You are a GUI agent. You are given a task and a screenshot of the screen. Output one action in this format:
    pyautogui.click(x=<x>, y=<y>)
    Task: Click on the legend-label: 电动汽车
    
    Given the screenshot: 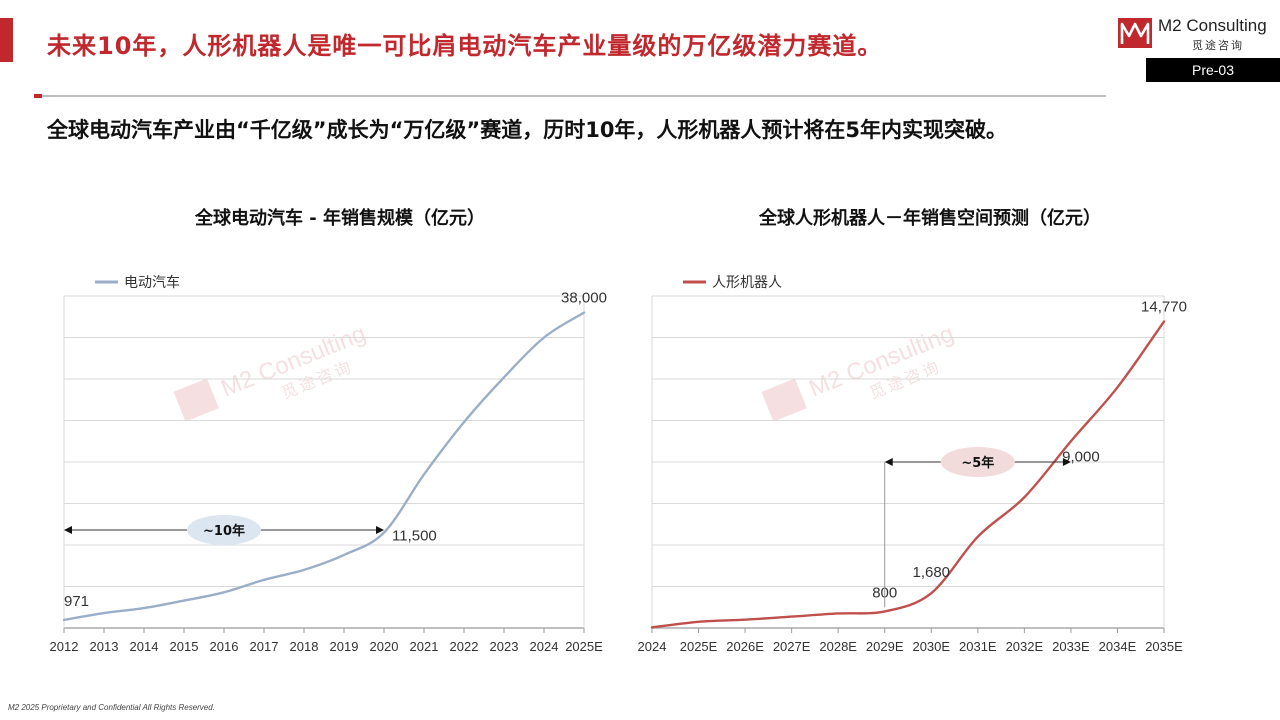 What is the action you would take?
    pyautogui.click(x=152, y=282)
    